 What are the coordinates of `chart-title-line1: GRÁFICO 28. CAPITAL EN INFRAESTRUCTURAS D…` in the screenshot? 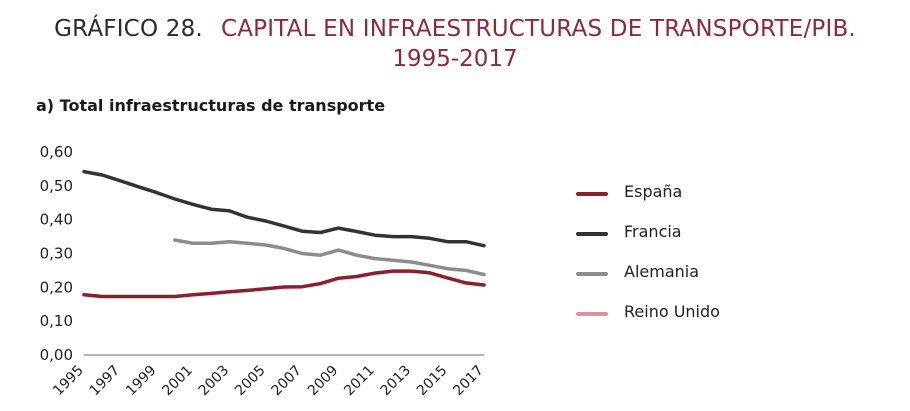 It's located at (455, 29).